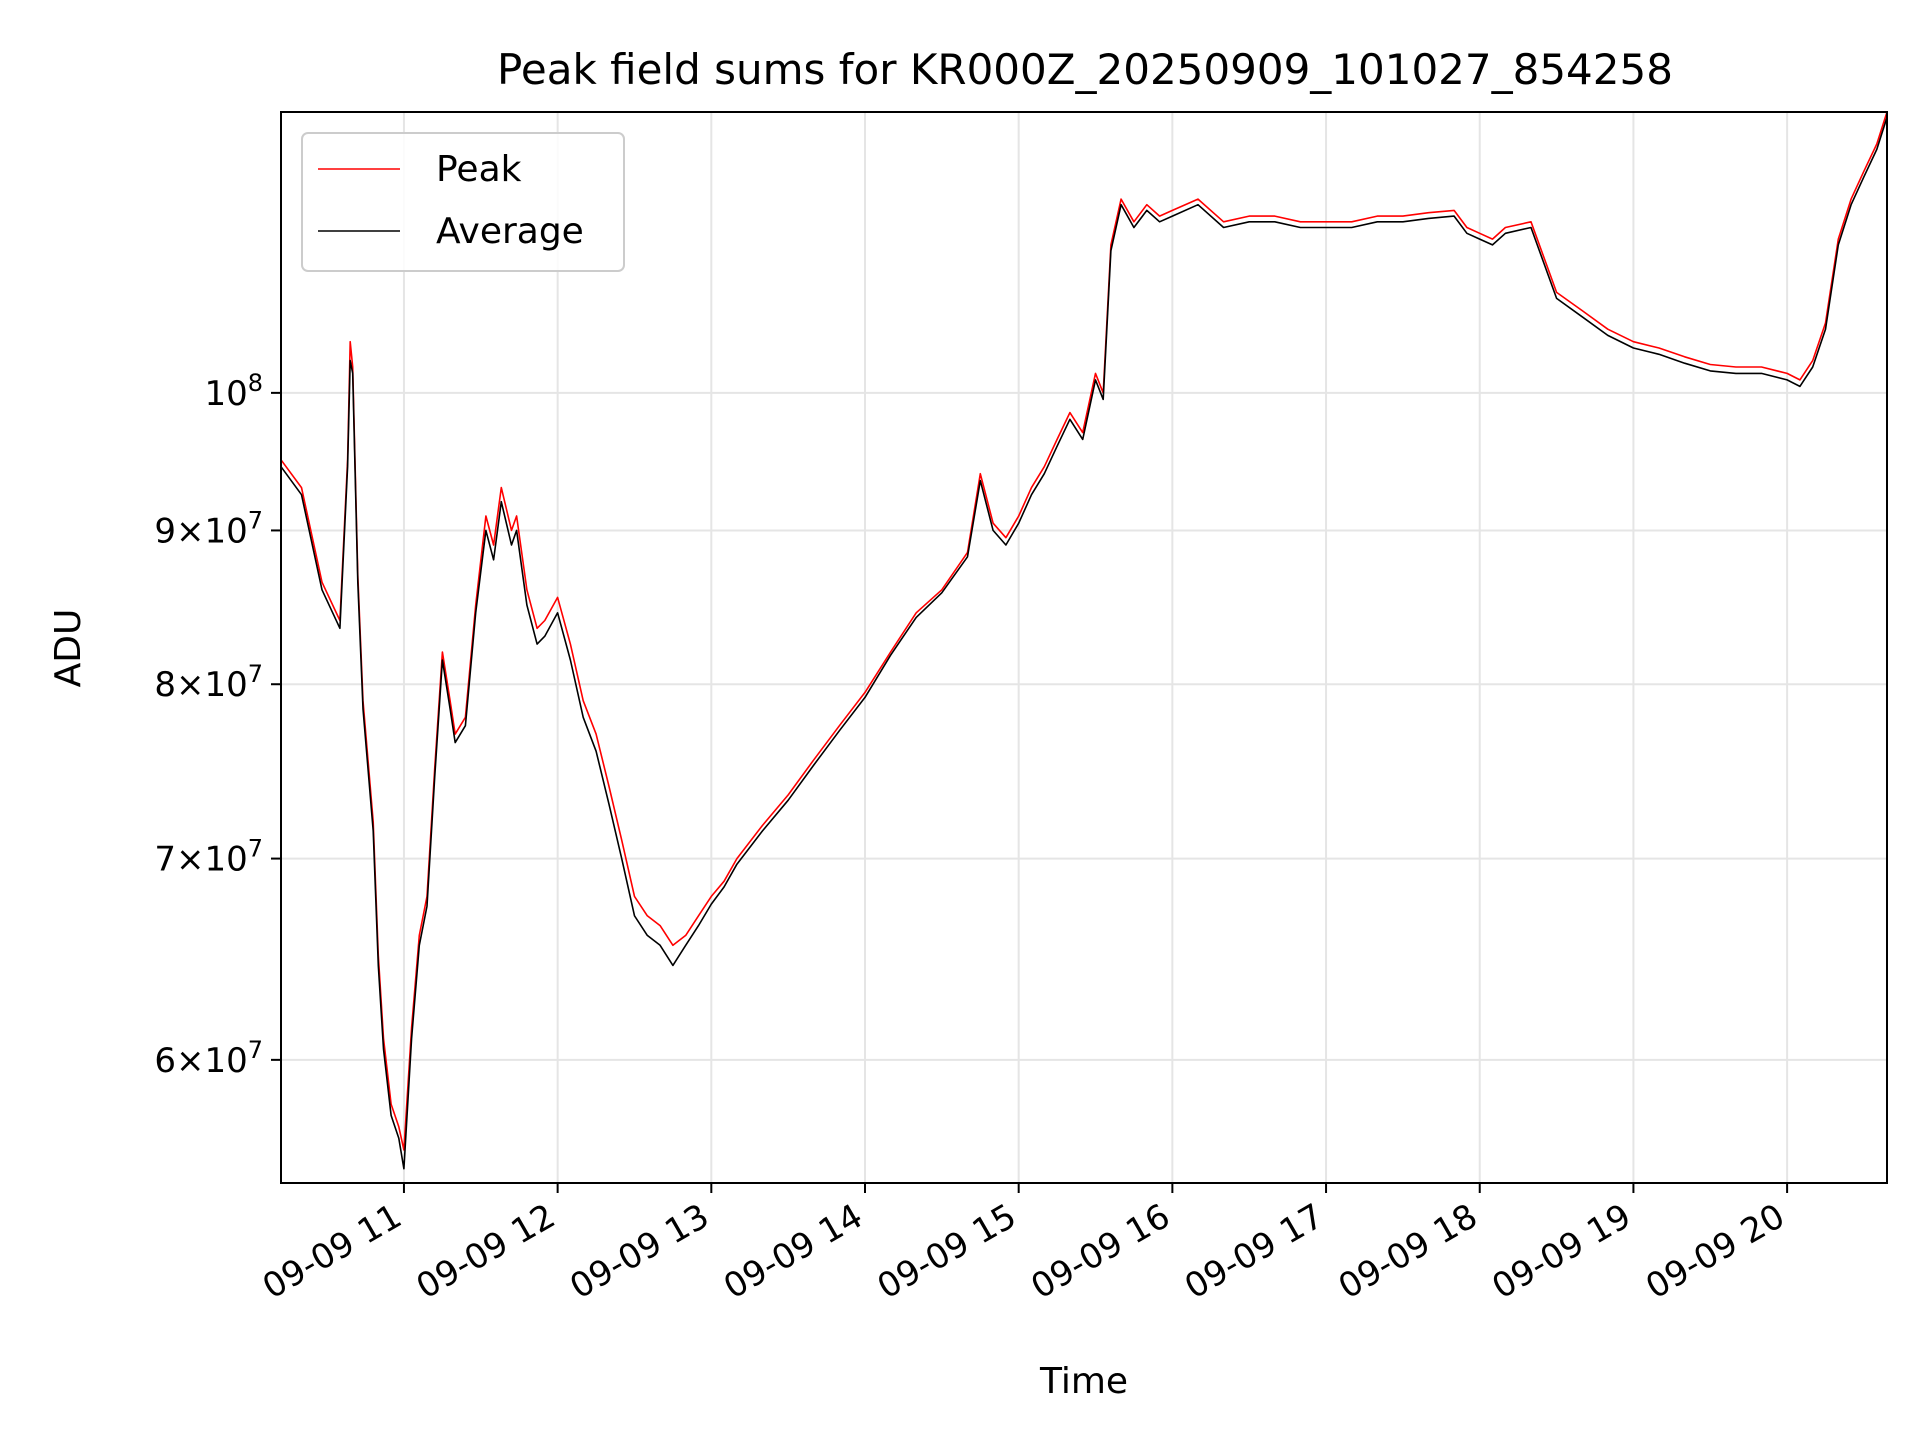  I want to click on x-tick-label: 09-09 11, so click(332, 1251).